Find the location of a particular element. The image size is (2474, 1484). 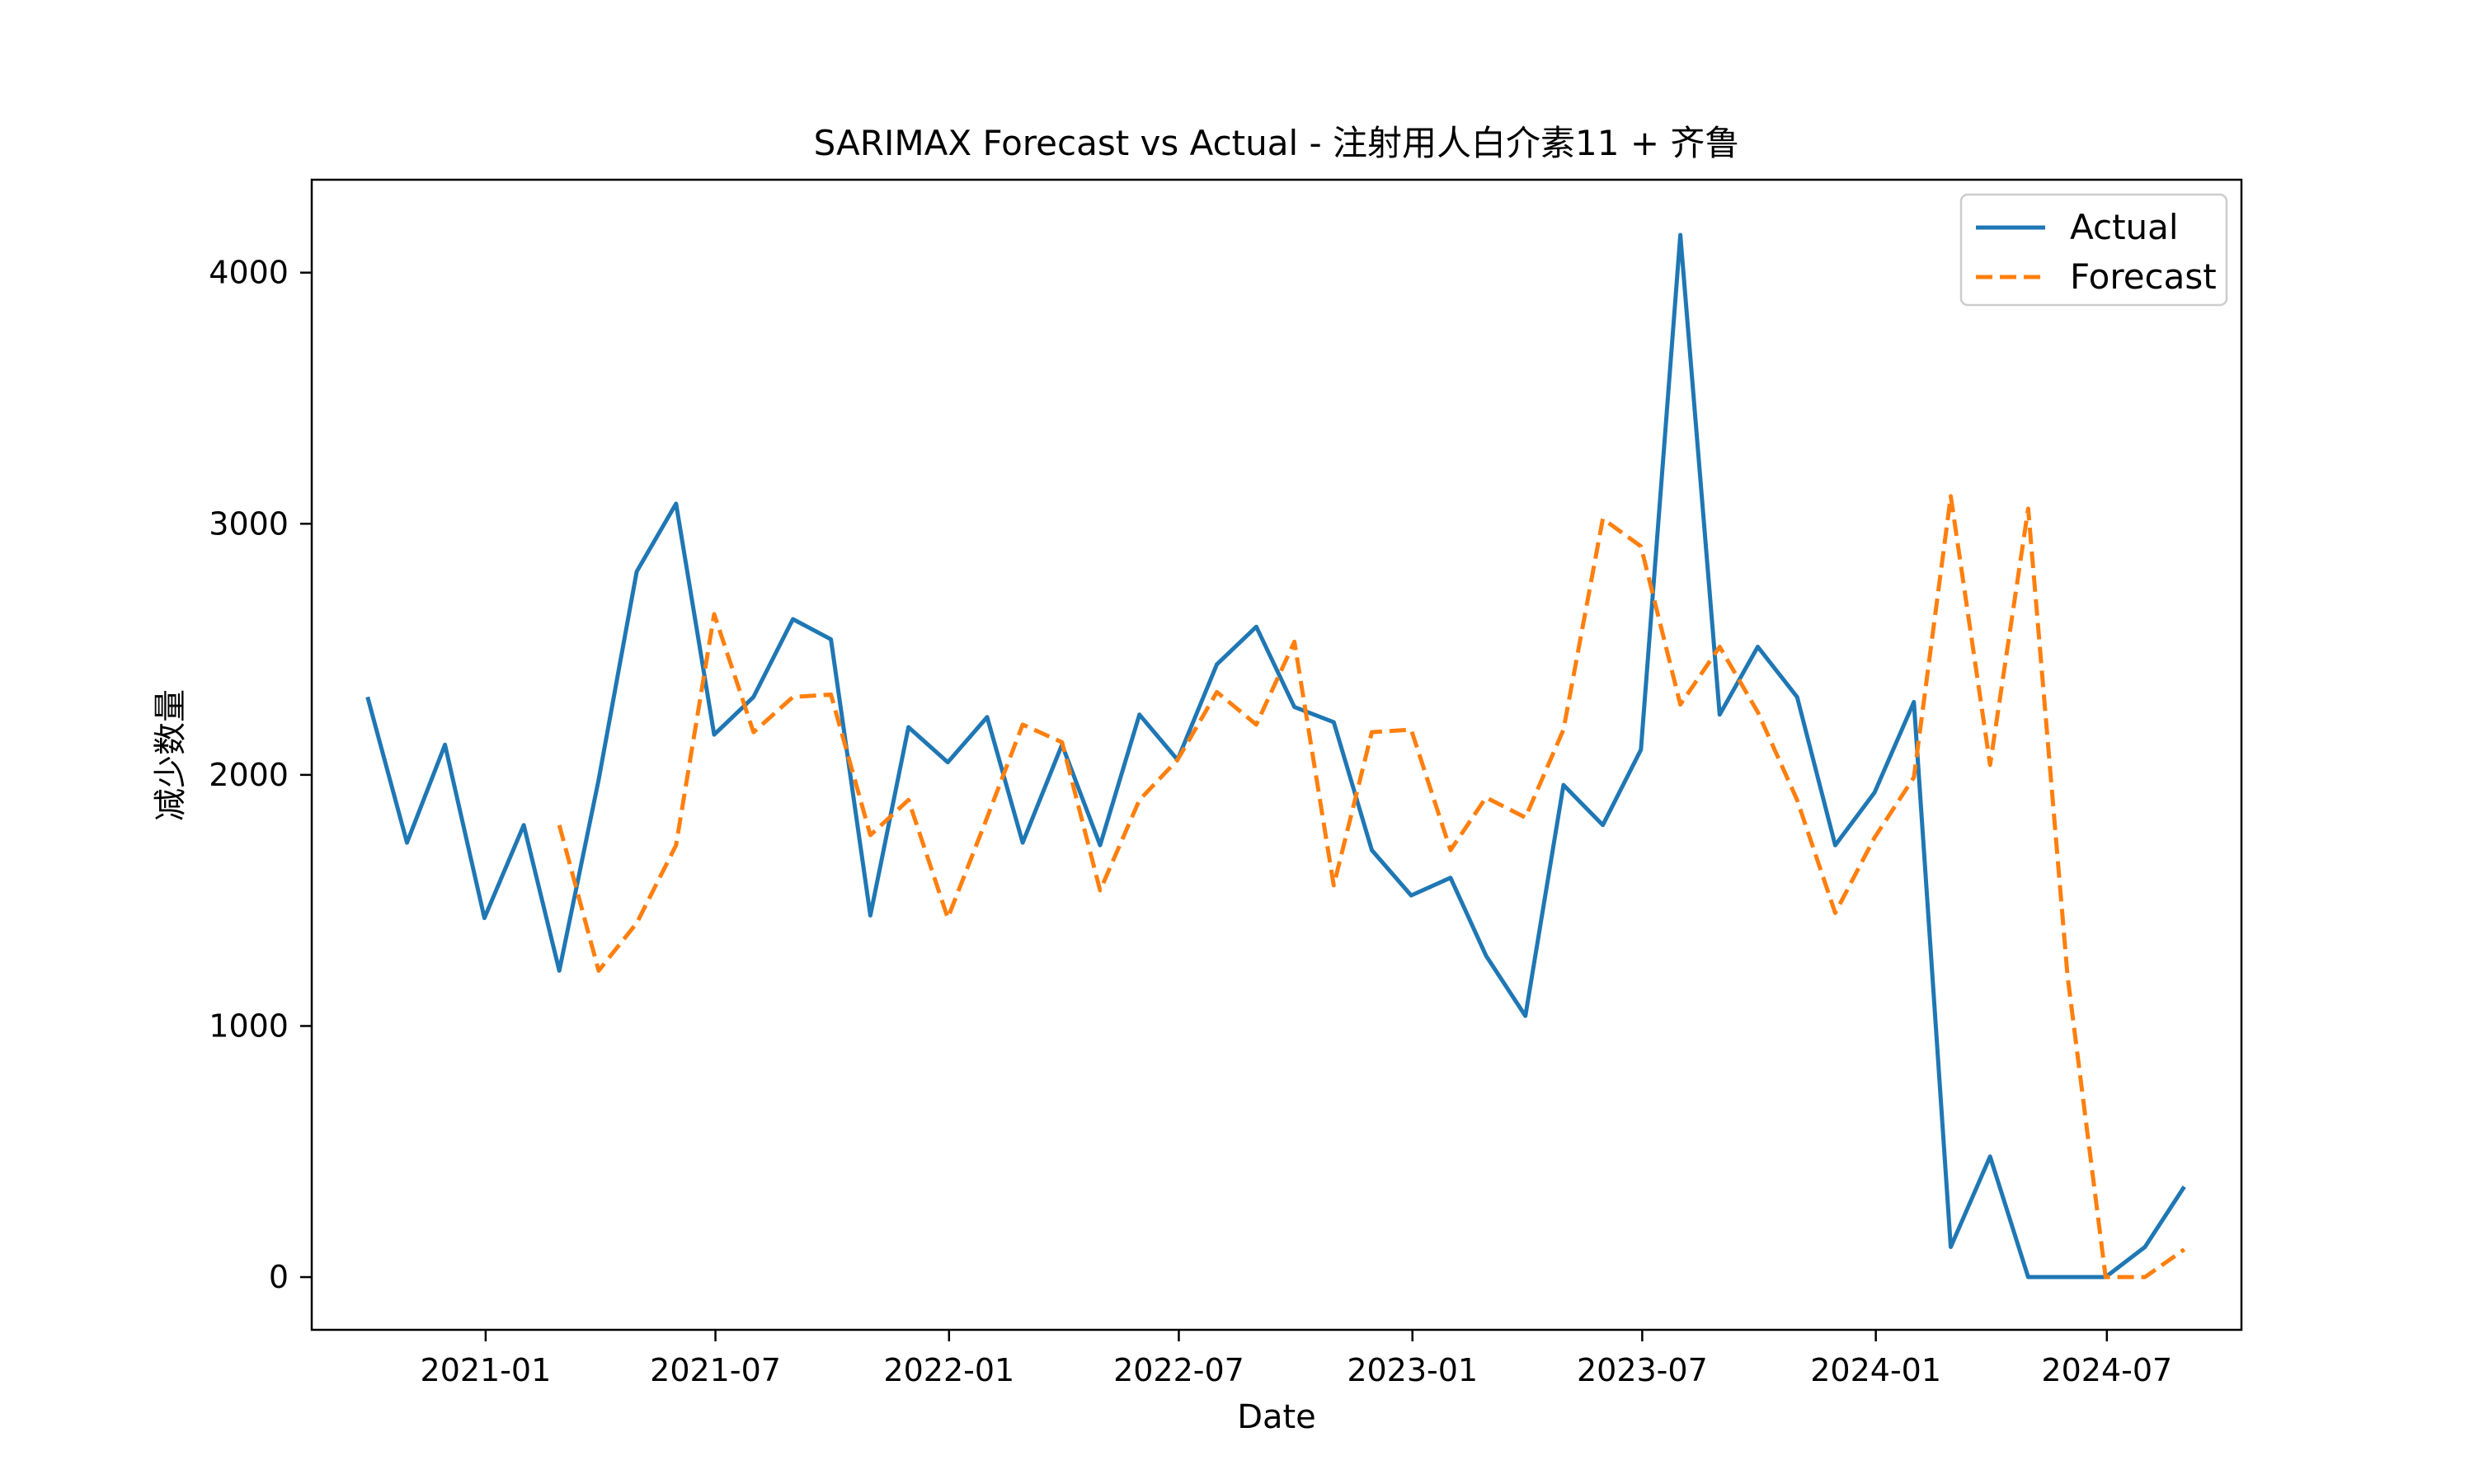

legend-label-forecast: Forecast is located at coordinates (2143, 276).